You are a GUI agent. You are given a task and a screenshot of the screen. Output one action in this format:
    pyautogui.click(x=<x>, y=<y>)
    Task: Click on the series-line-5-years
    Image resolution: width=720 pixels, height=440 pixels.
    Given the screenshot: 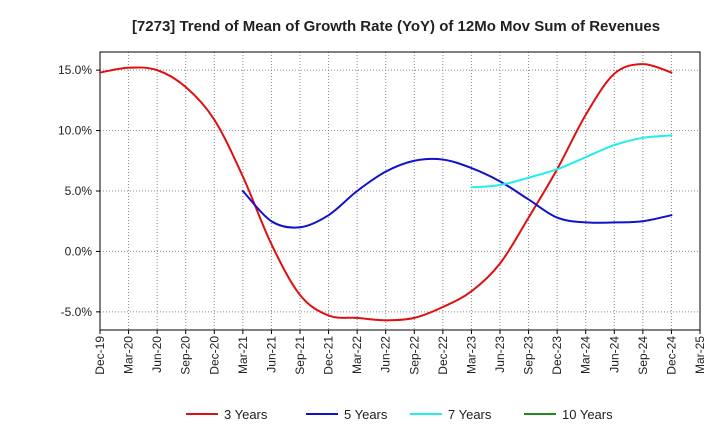 What is the action you would take?
    pyautogui.click(x=457, y=193)
    